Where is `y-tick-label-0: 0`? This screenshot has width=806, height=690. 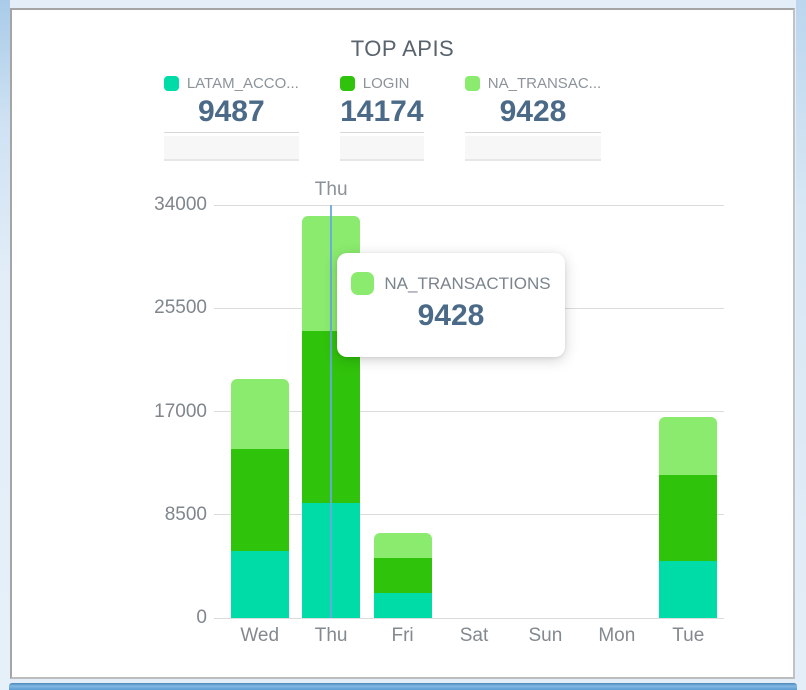
y-tick-label-0: 0 is located at coordinates (201, 617).